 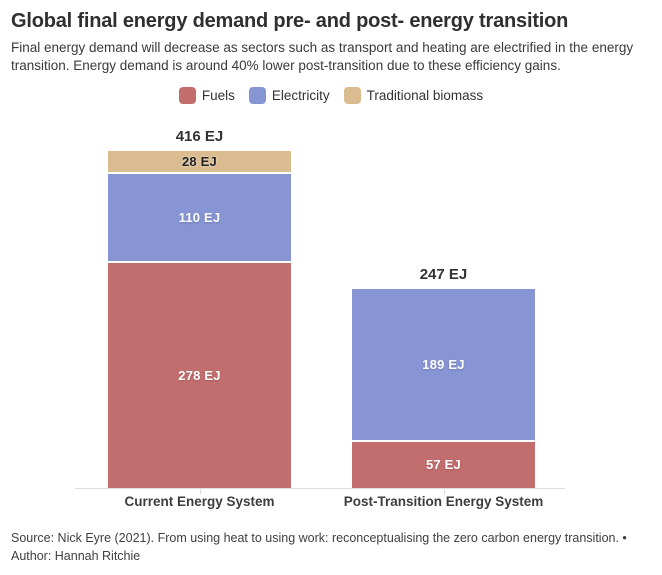 I want to click on segment-fuels: 278 EJ, so click(x=199, y=375).